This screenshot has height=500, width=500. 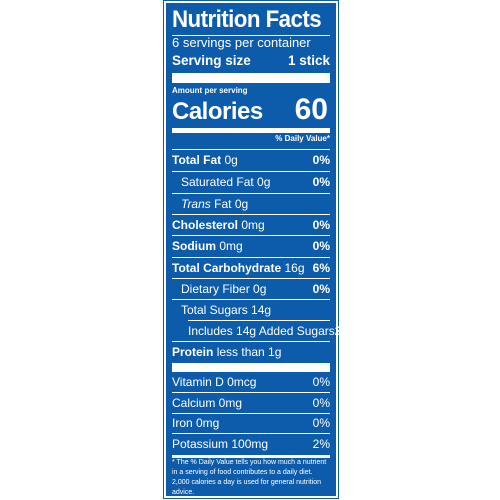 What do you see at coordinates (196, 204) in the screenshot?
I see `nutrient-label-italic: Trans` at bounding box center [196, 204].